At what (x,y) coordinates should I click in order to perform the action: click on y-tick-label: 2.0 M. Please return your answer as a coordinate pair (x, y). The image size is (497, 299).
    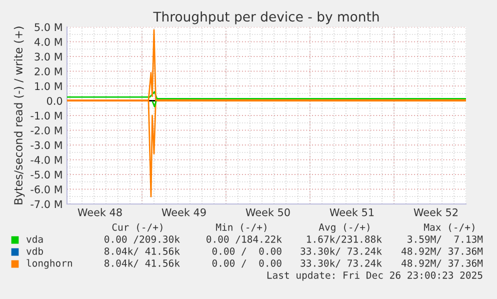
    Looking at the image, I should click on (48, 71).